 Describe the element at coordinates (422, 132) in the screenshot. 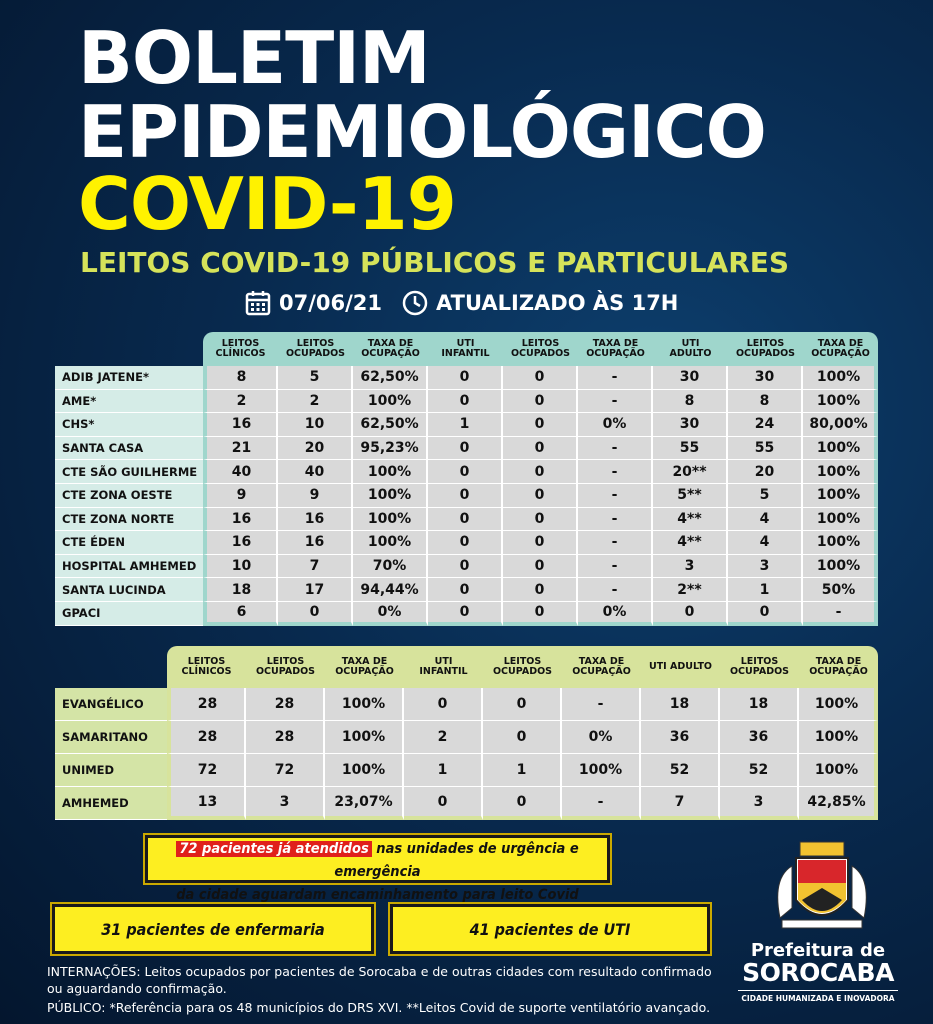

I see `title: EPIDEMIOLÓGICO` at that location.